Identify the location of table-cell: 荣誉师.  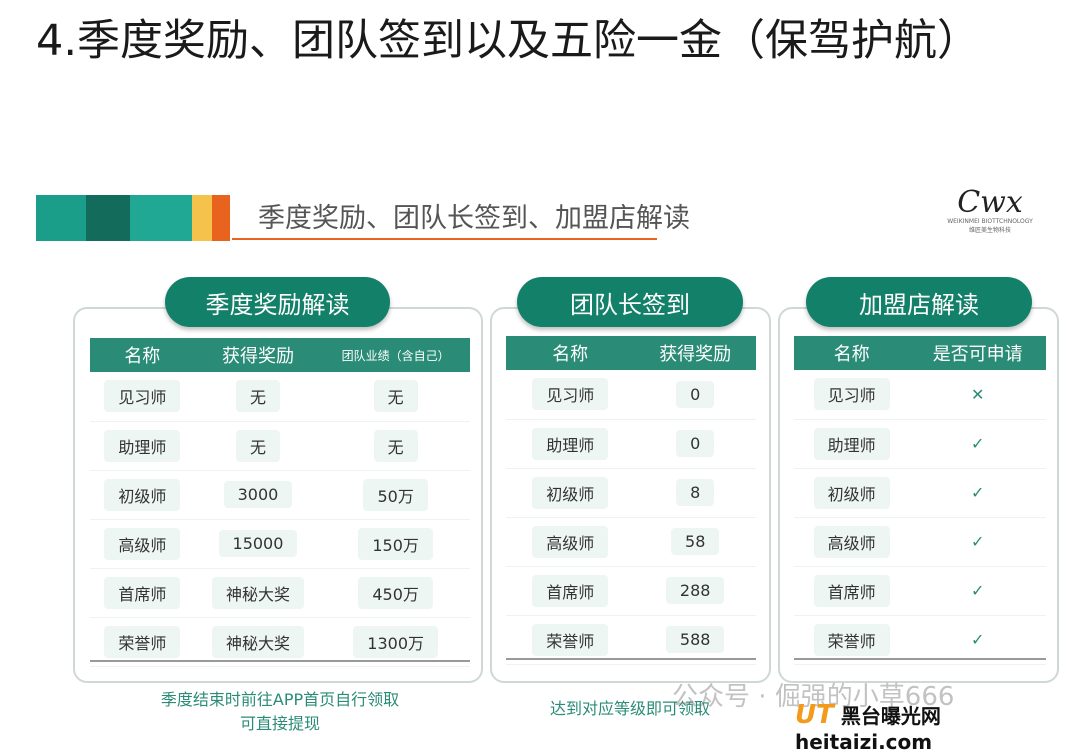
(570, 640).